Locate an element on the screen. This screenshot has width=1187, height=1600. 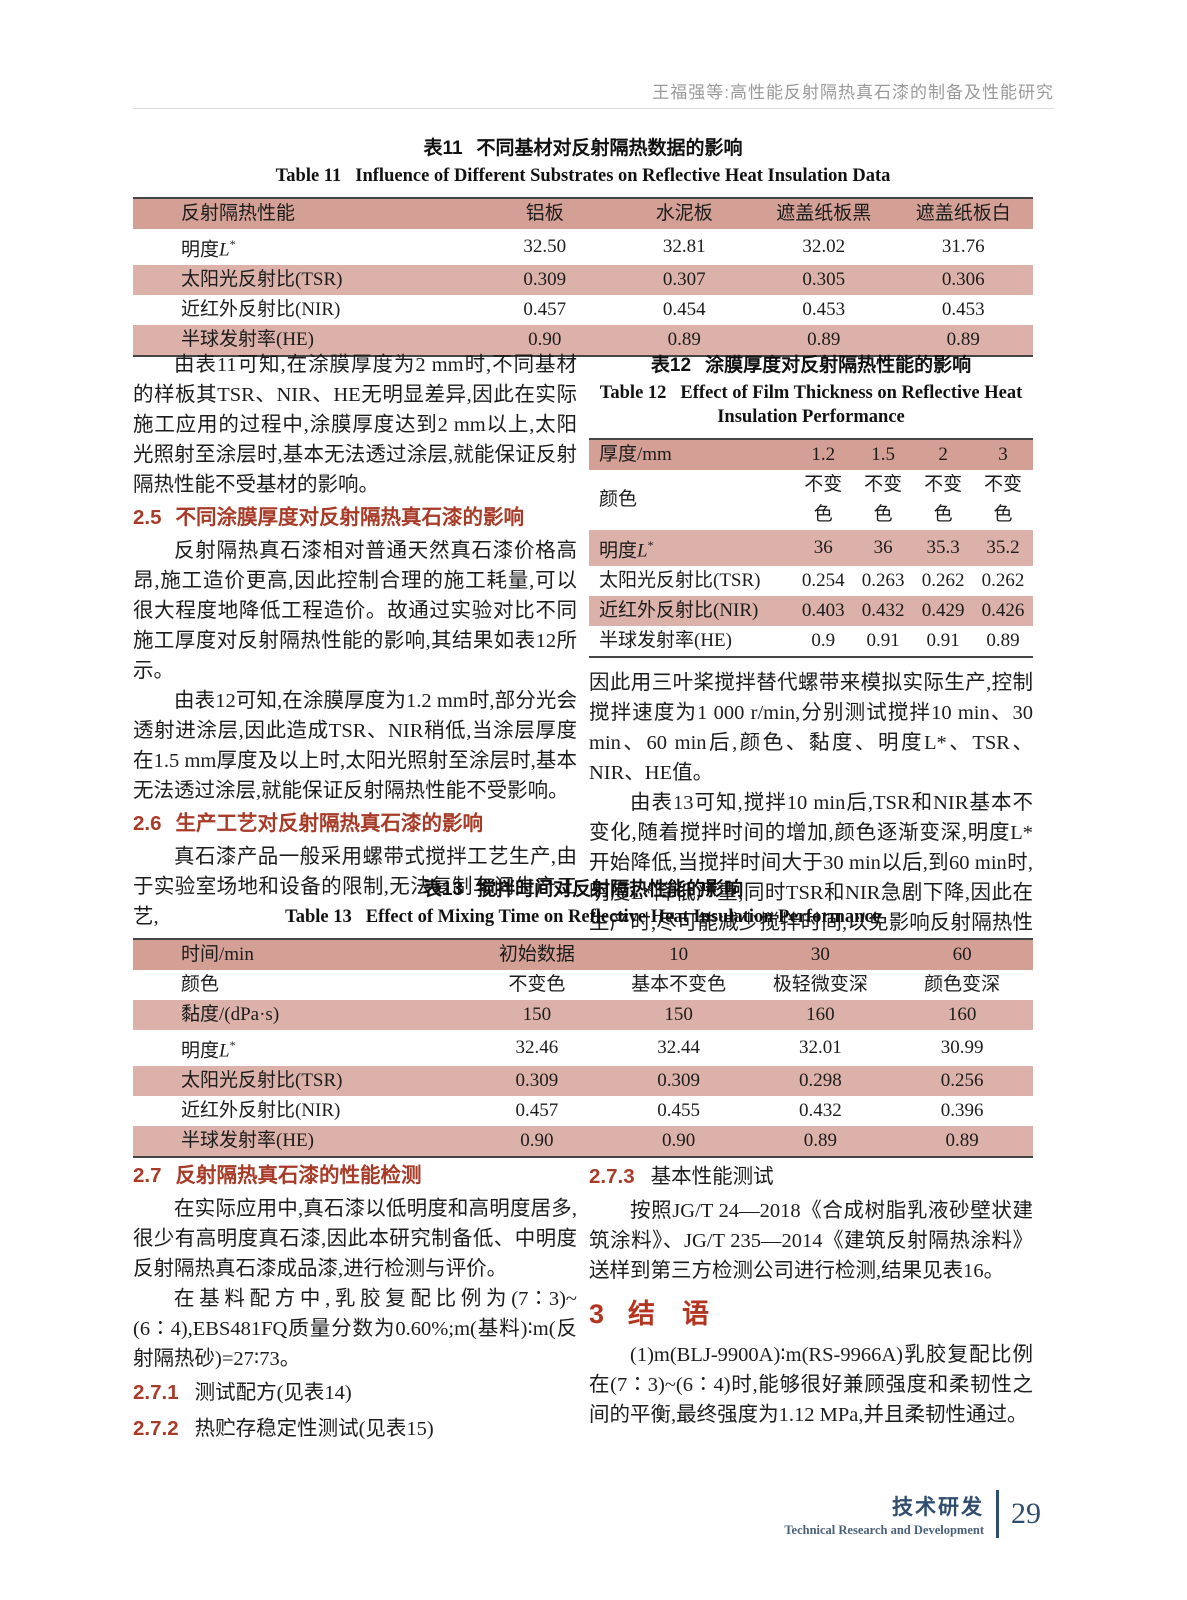
section-heading-2-6: 2.6 生产工艺对反射隔热真石漆的影响 is located at coordinates (355, 824).